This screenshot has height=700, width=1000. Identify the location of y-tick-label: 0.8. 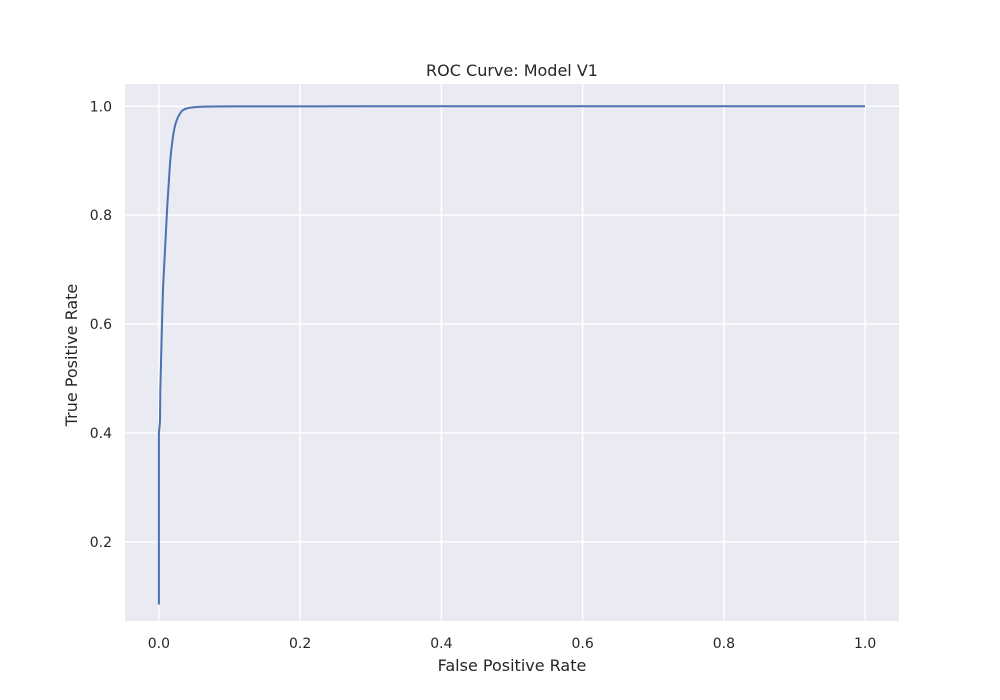
(101, 216).